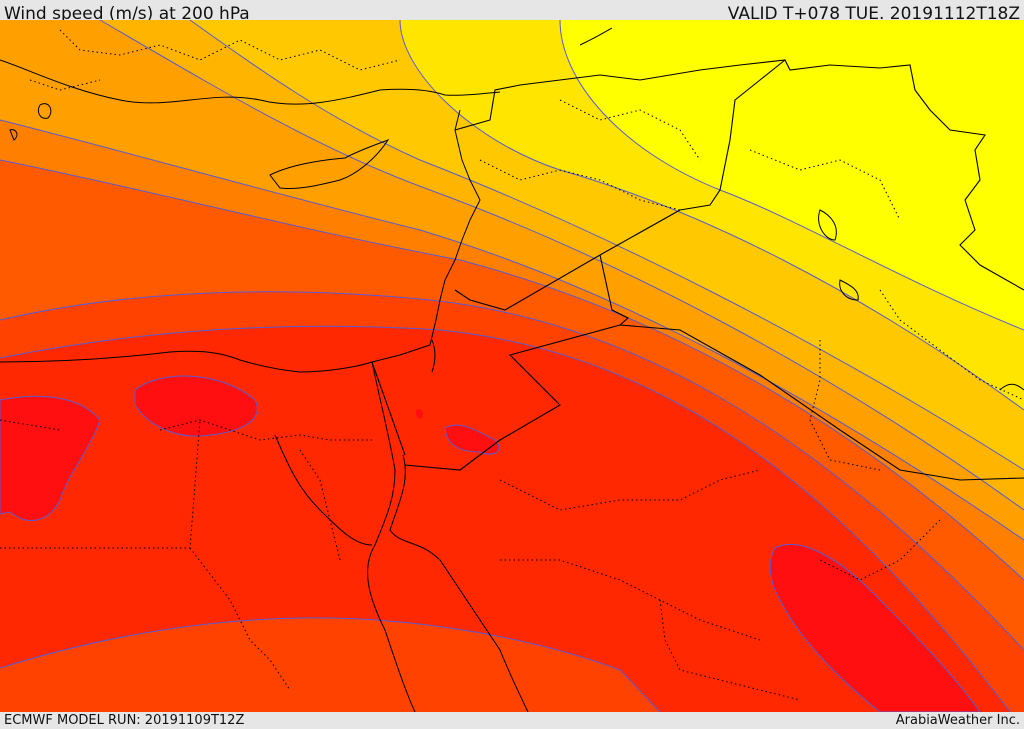 The width and height of the screenshot is (1024, 729). I want to click on jet-max-arabia, so click(875, 627).